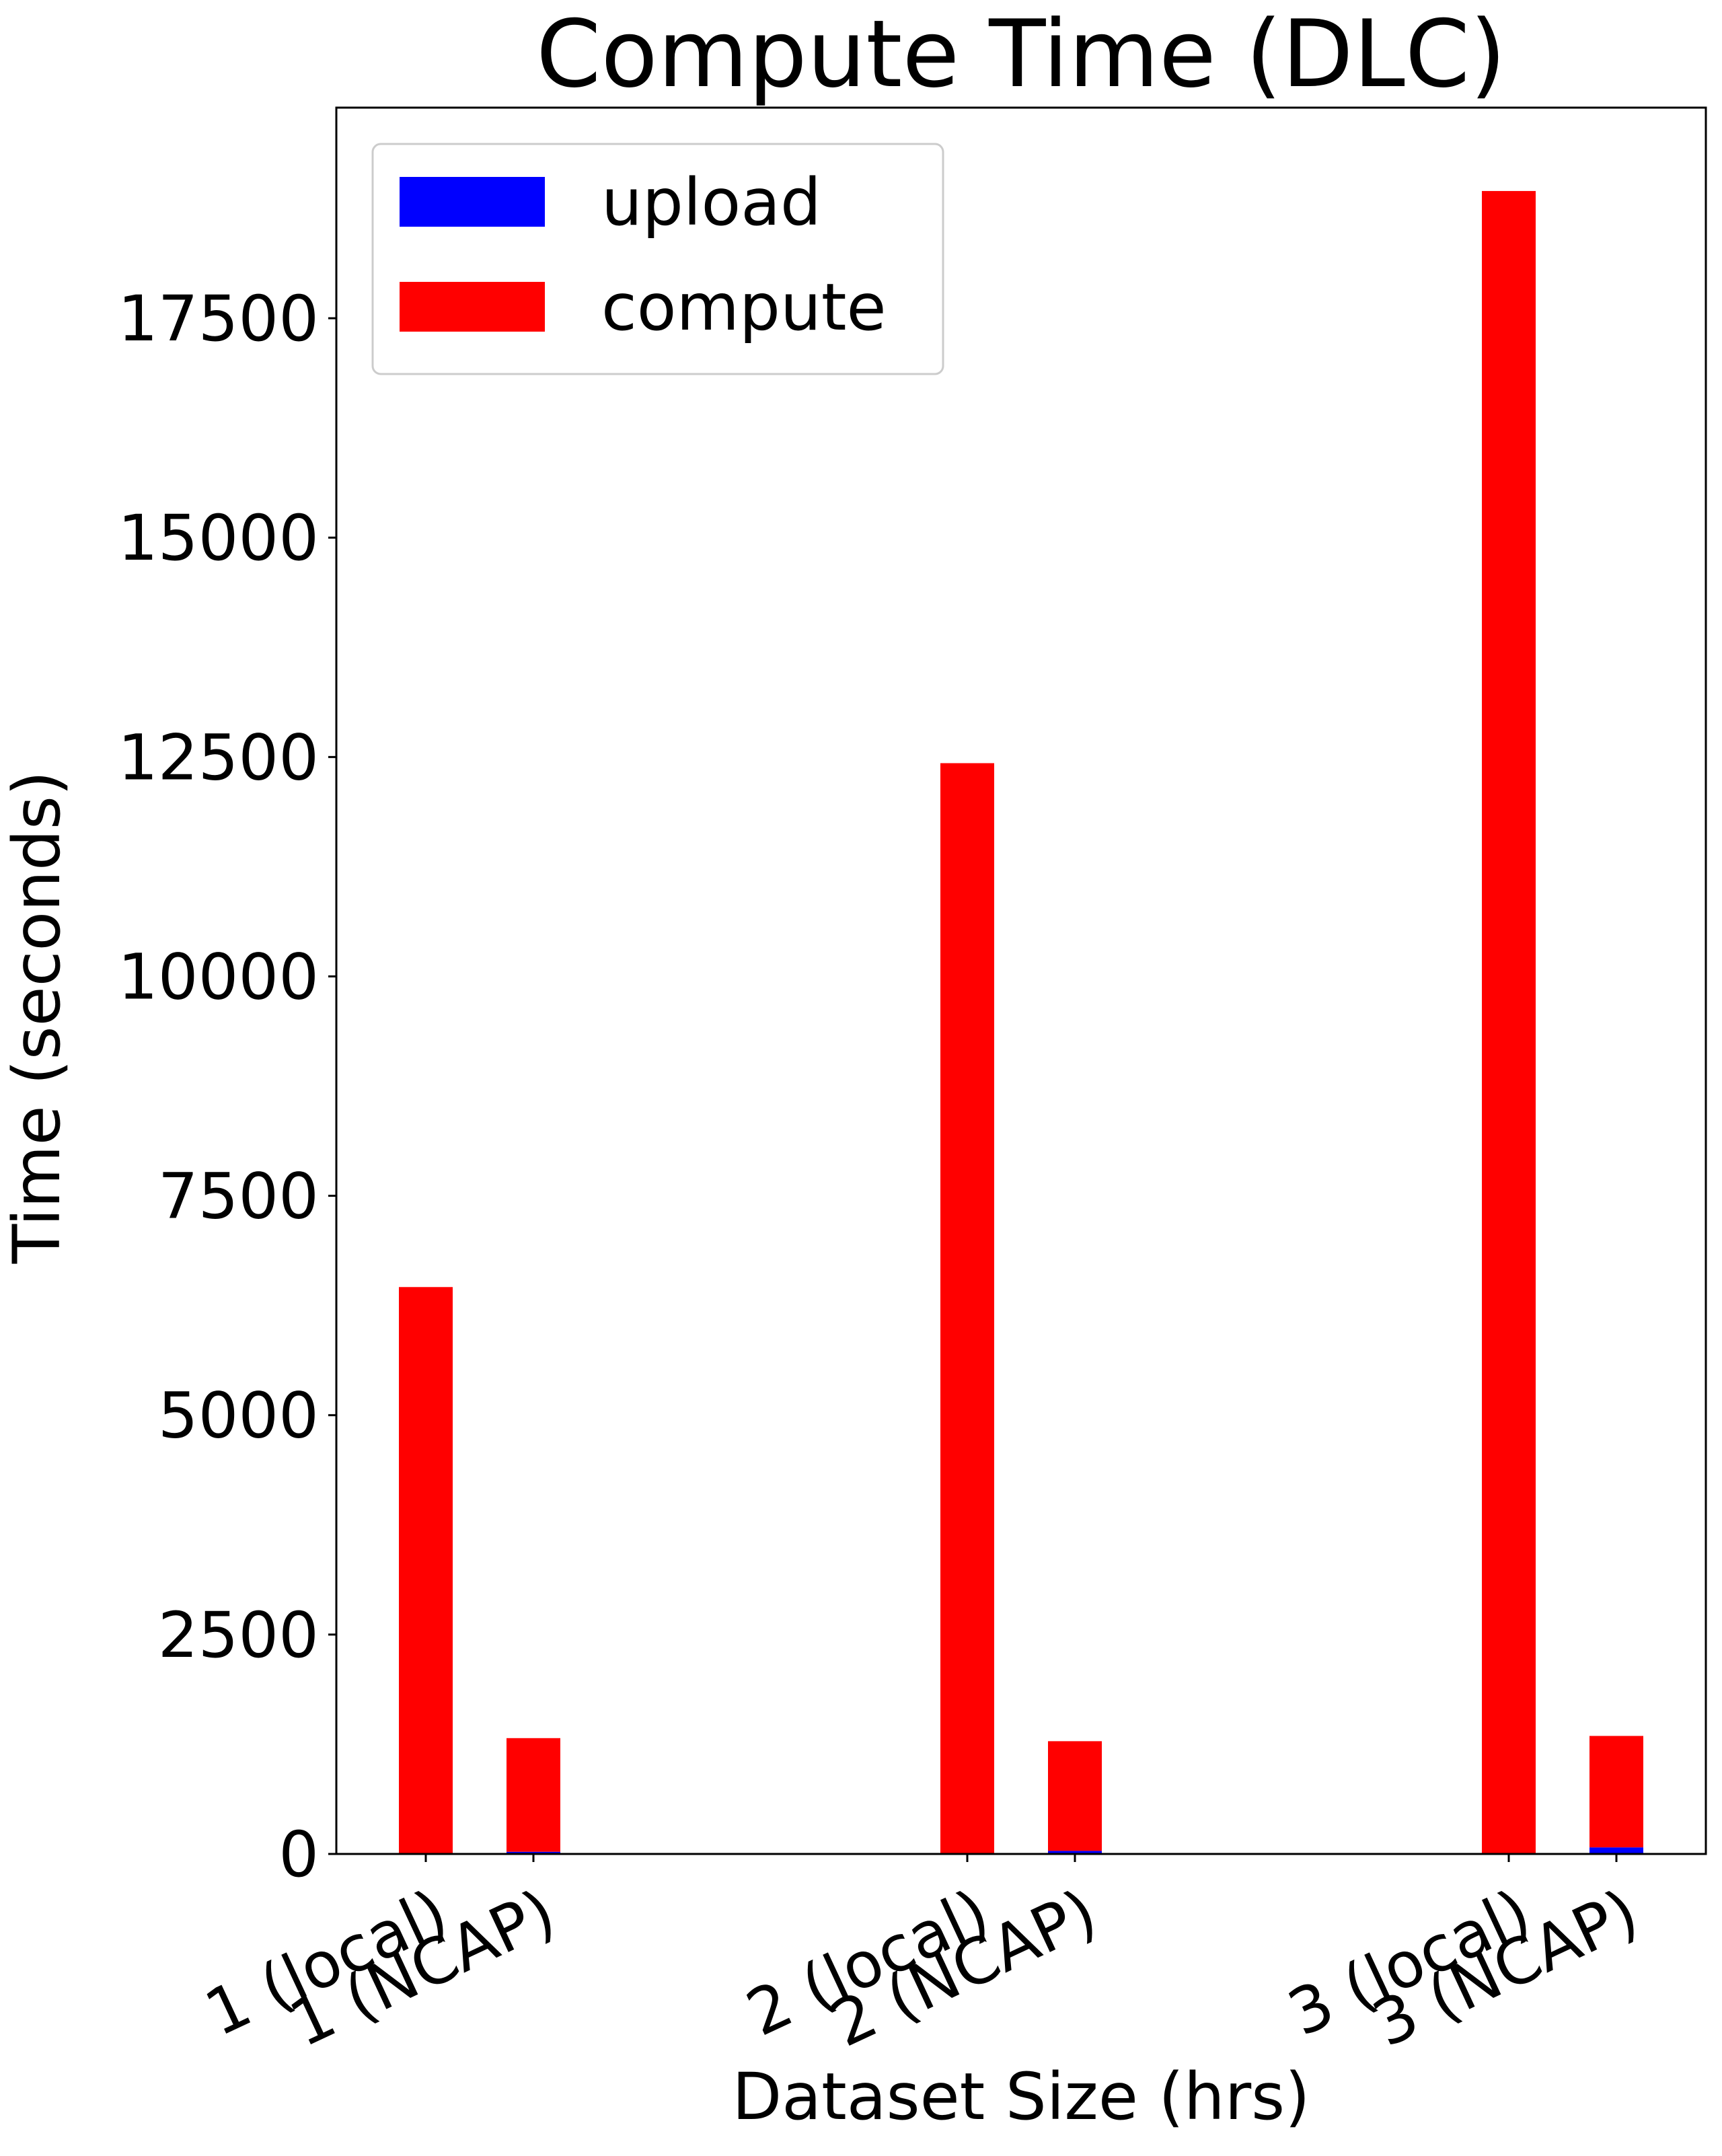 Image resolution: width=1722 pixels, height=2156 pixels. Describe the element at coordinates (1021, 2096) in the screenshot. I see `x-axis-label: Dataset Size (hrs)` at that location.